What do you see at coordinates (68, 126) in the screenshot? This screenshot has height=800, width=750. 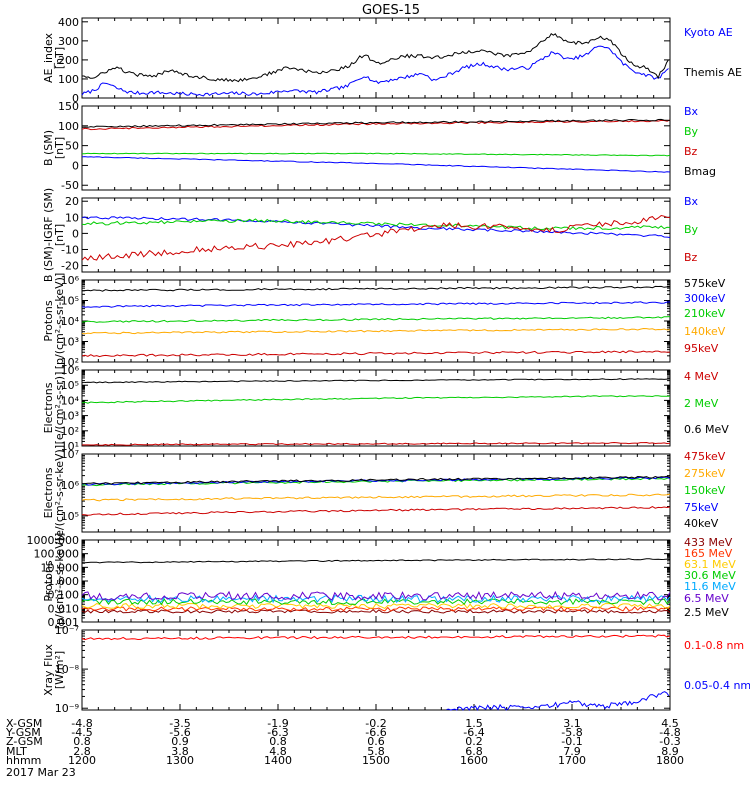 I see `y-tick-label: 100` at bounding box center [68, 126].